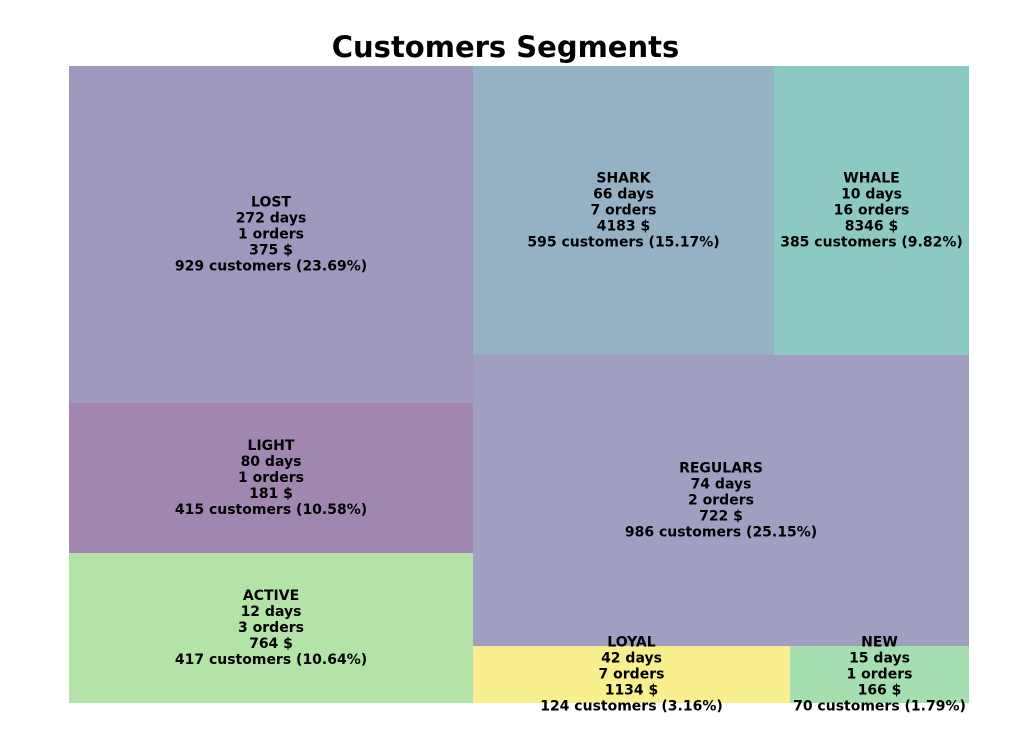 The image size is (1011, 729). I want to click on segment-light-customers-label: 415 customers (10.58%), so click(271, 510).